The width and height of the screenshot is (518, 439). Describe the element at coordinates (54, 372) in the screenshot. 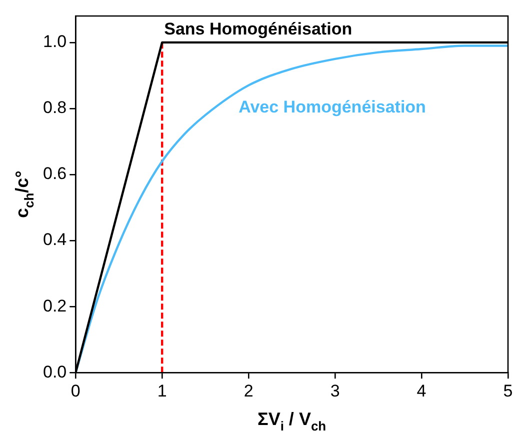

I see `y-tick-label: 0.0` at that location.